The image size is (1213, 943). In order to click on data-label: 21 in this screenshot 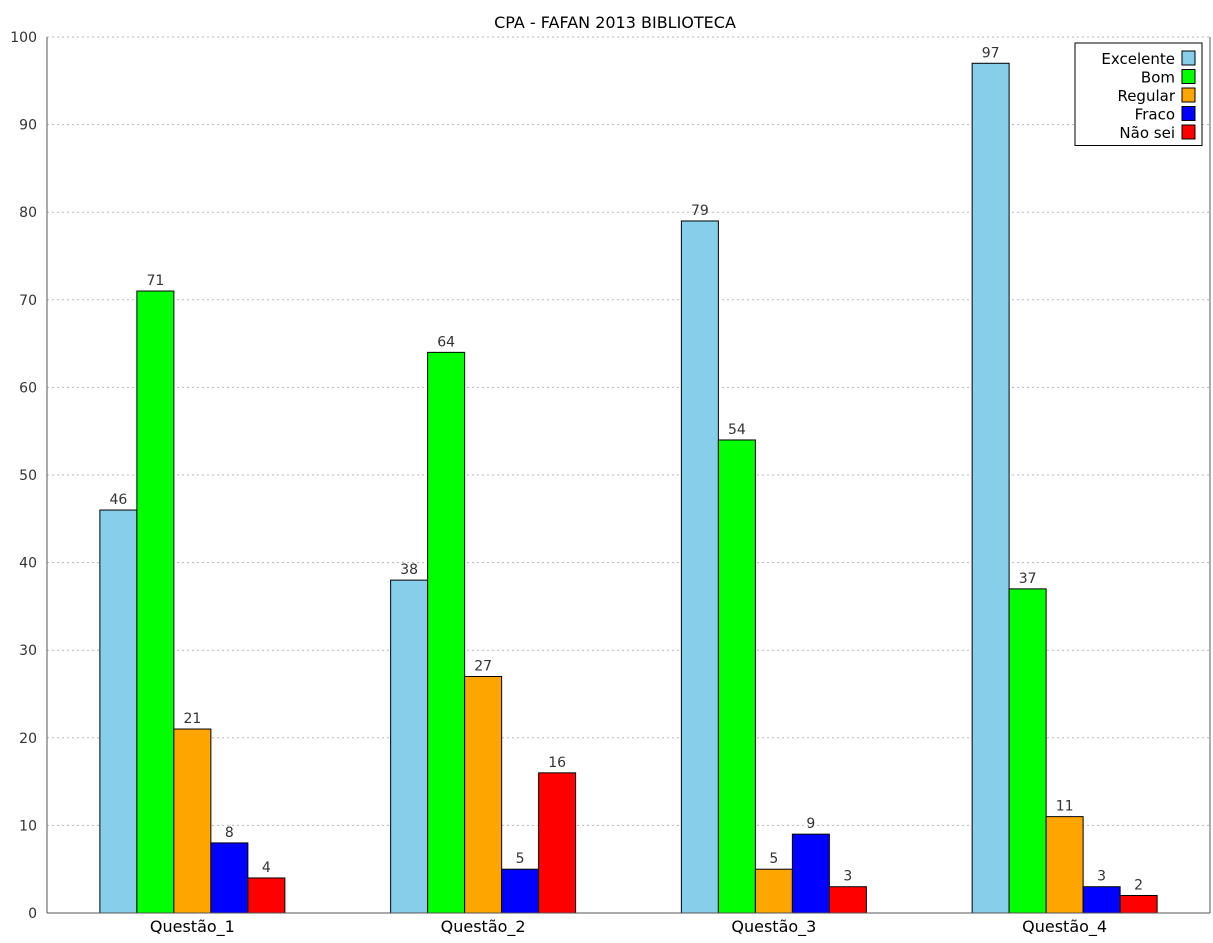, I will do `click(192, 719)`.